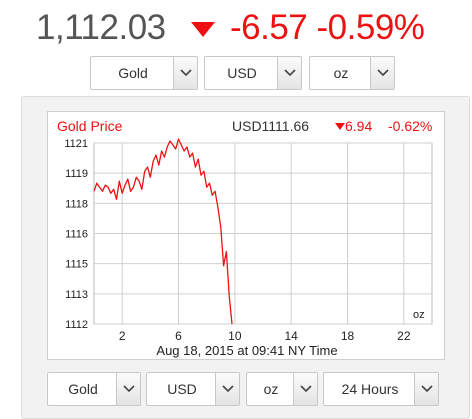  What do you see at coordinates (133, 73) in the screenshot?
I see `metal-select-value: Gold` at bounding box center [133, 73].